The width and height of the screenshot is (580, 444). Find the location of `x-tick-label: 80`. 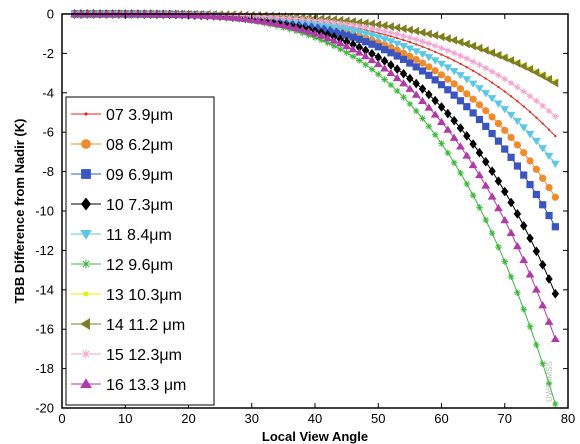

x-tick-label: 80 is located at coordinates (568, 418).